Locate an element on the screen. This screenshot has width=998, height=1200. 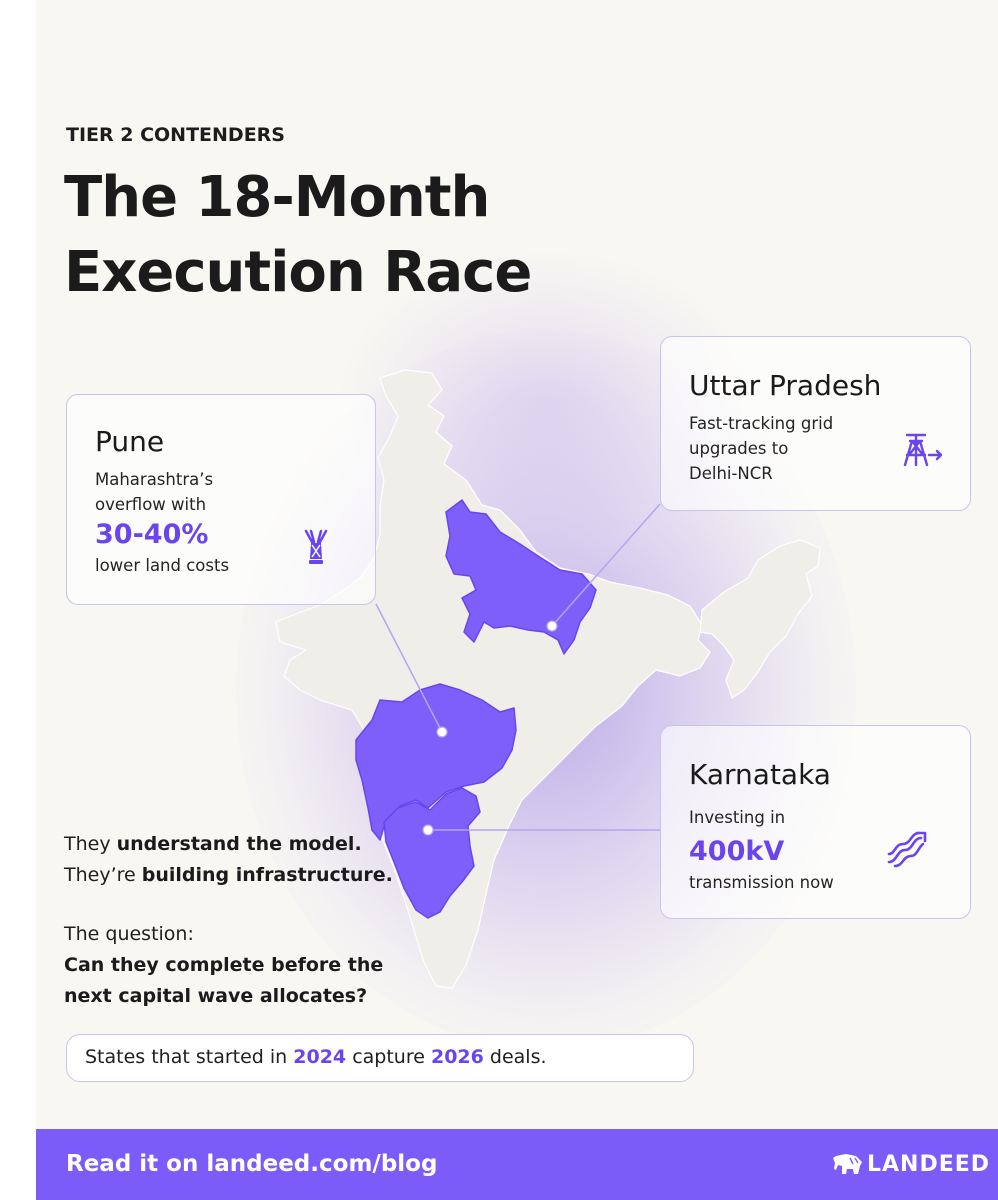
body-line-2: They’re building infrastructure. is located at coordinates (228, 875).